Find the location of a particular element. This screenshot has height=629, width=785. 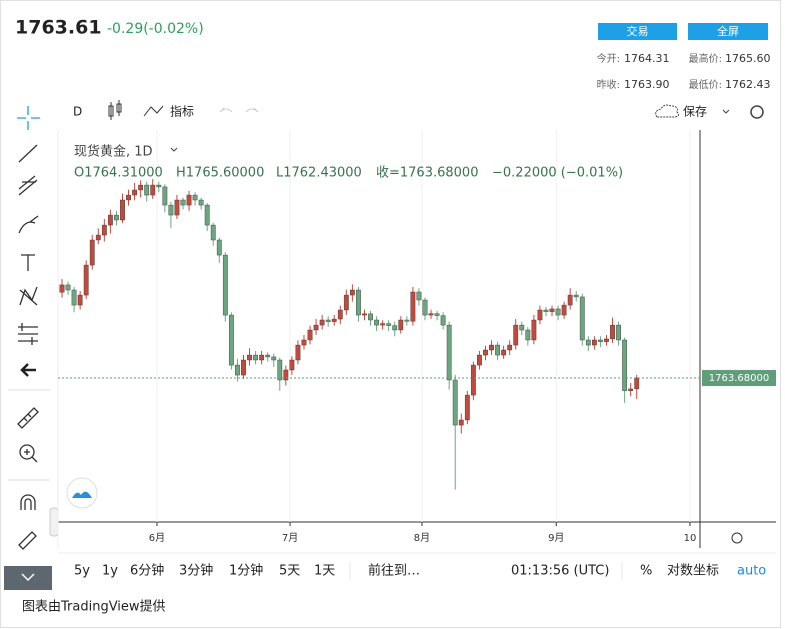

settings-icon is located at coordinates (757, 112).